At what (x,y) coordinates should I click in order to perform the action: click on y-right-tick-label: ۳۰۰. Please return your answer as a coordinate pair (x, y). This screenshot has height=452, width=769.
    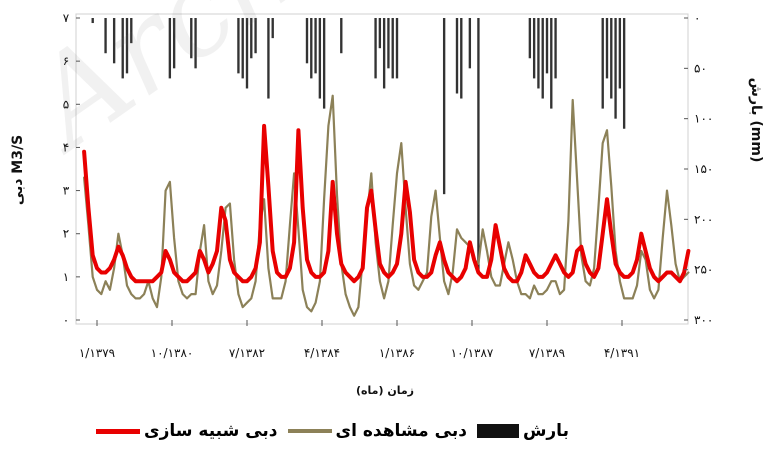
    Looking at the image, I should click on (703, 320).